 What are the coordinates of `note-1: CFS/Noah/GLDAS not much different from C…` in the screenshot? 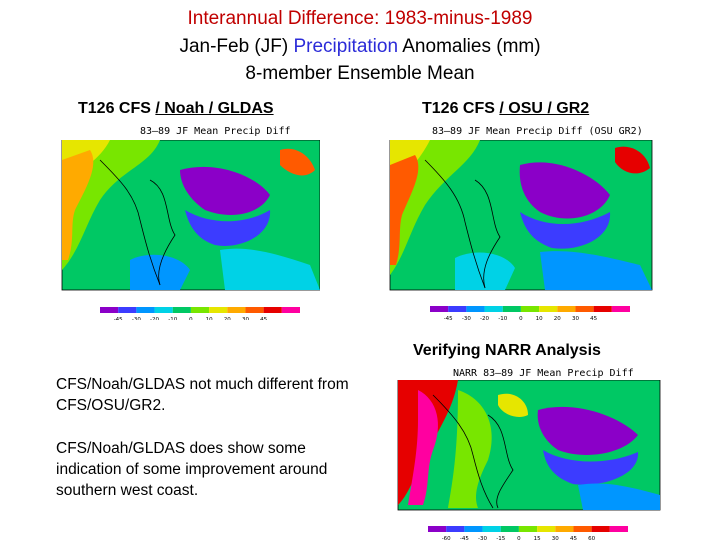 It's located at (202, 395).